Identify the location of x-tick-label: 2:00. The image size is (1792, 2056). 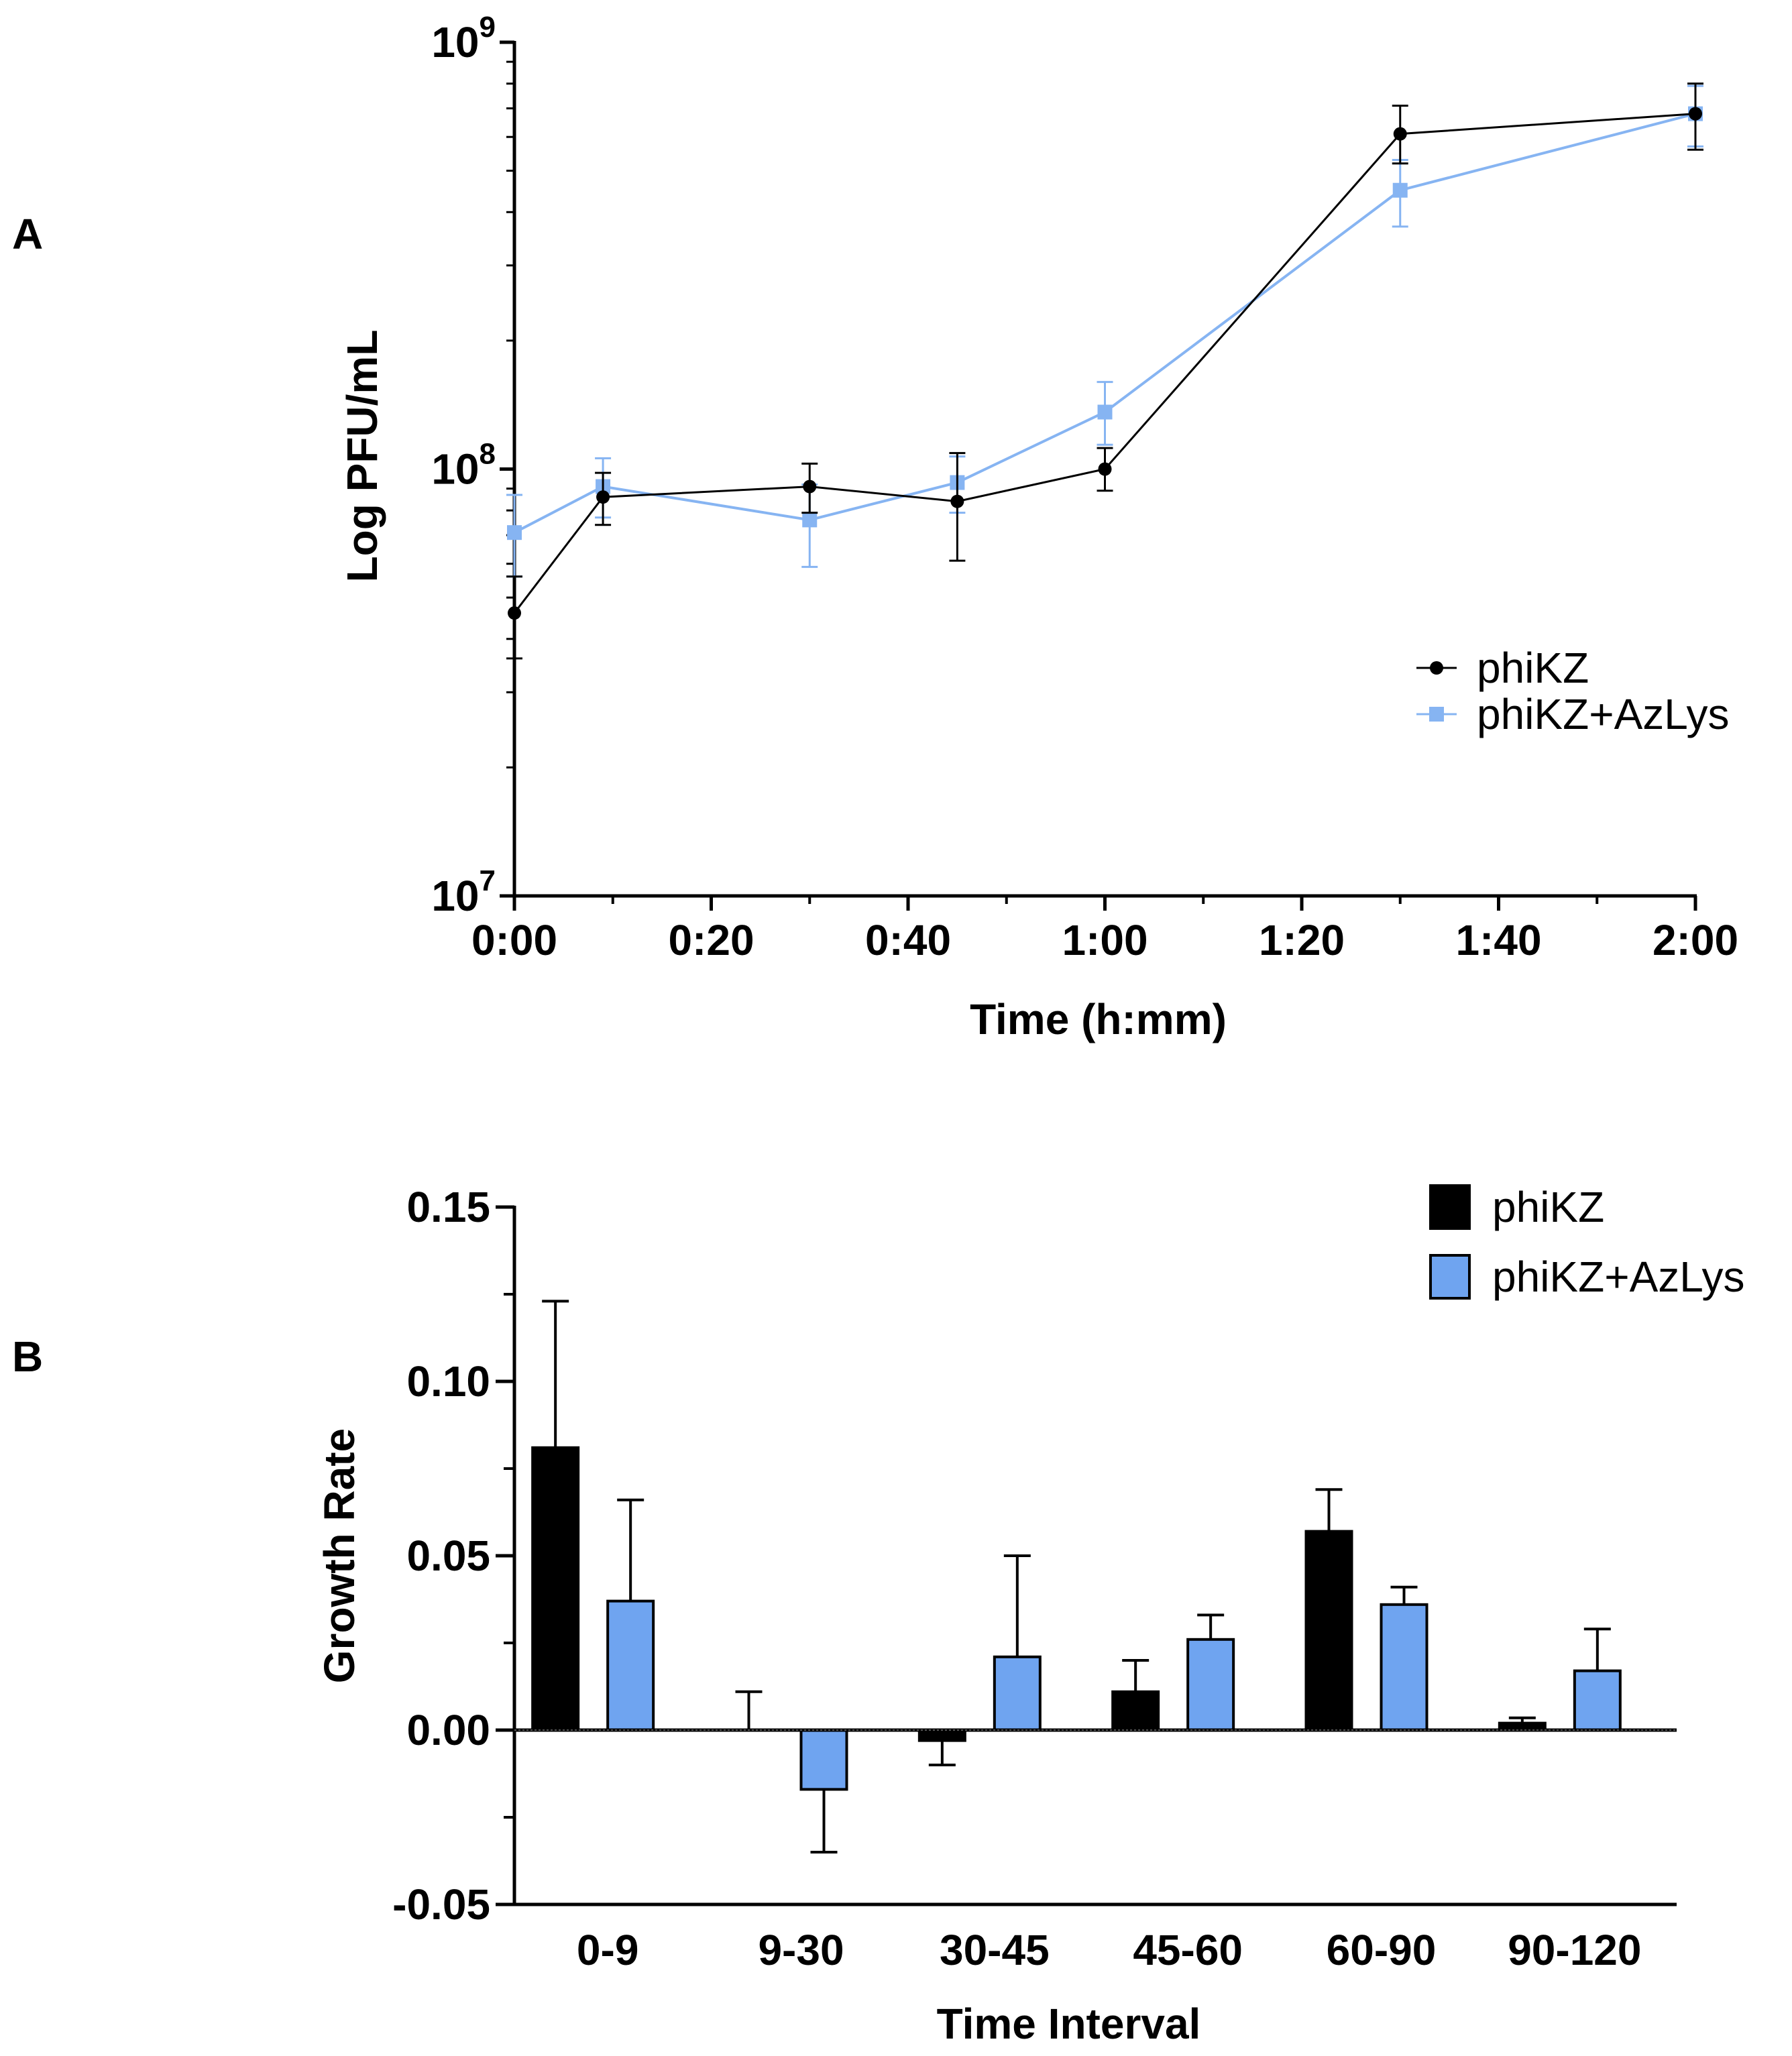
(1695, 940).